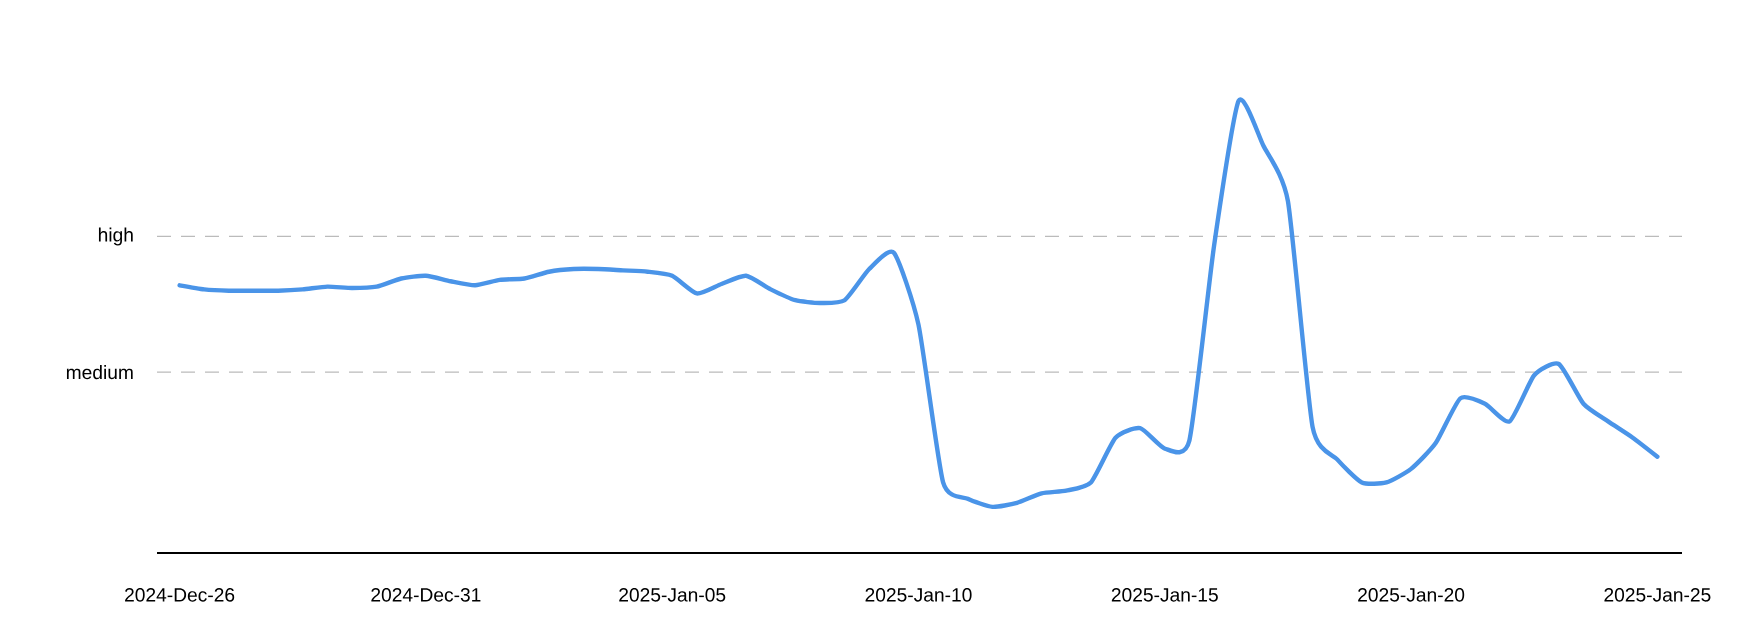  Describe the element at coordinates (672, 595) in the screenshot. I see `x-tick-label: 2025-Jan-05` at that location.